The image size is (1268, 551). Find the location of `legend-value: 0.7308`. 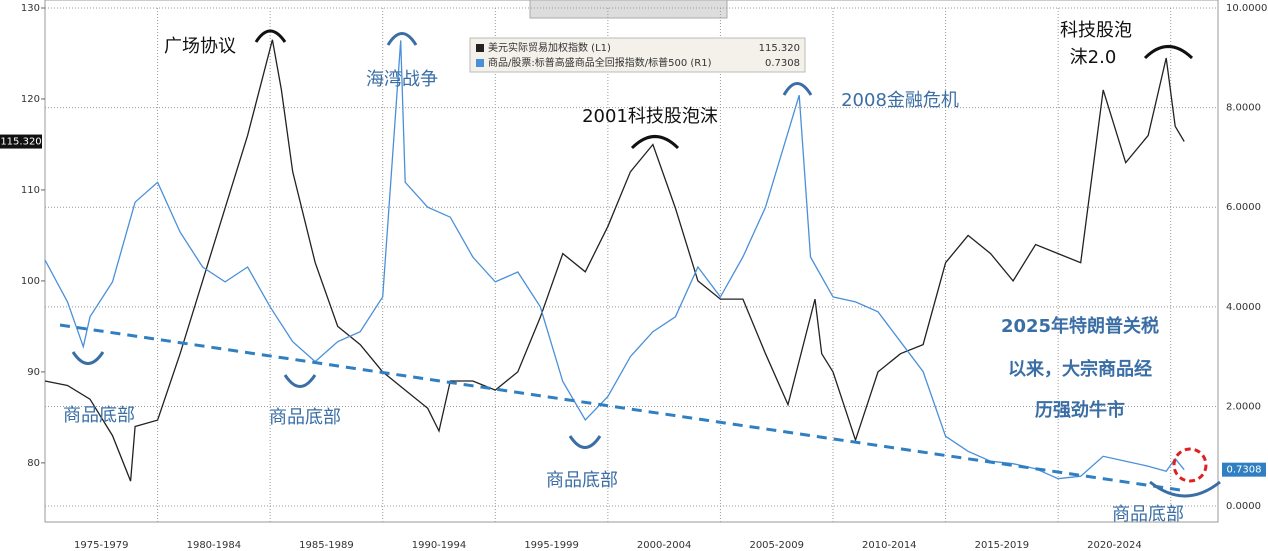

legend-value: 0.7308 is located at coordinates (782, 63).